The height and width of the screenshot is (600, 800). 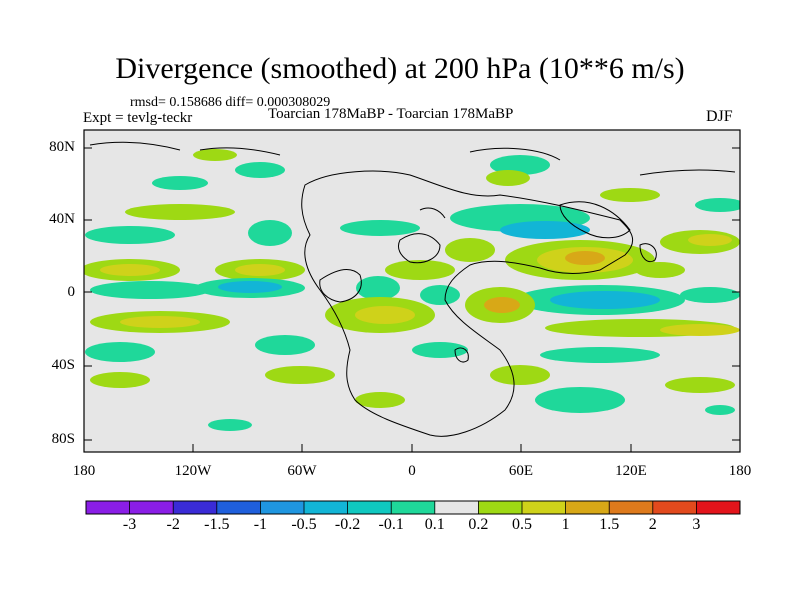 I want to click on lon-label-0: 0, so click(x=412, y=471).